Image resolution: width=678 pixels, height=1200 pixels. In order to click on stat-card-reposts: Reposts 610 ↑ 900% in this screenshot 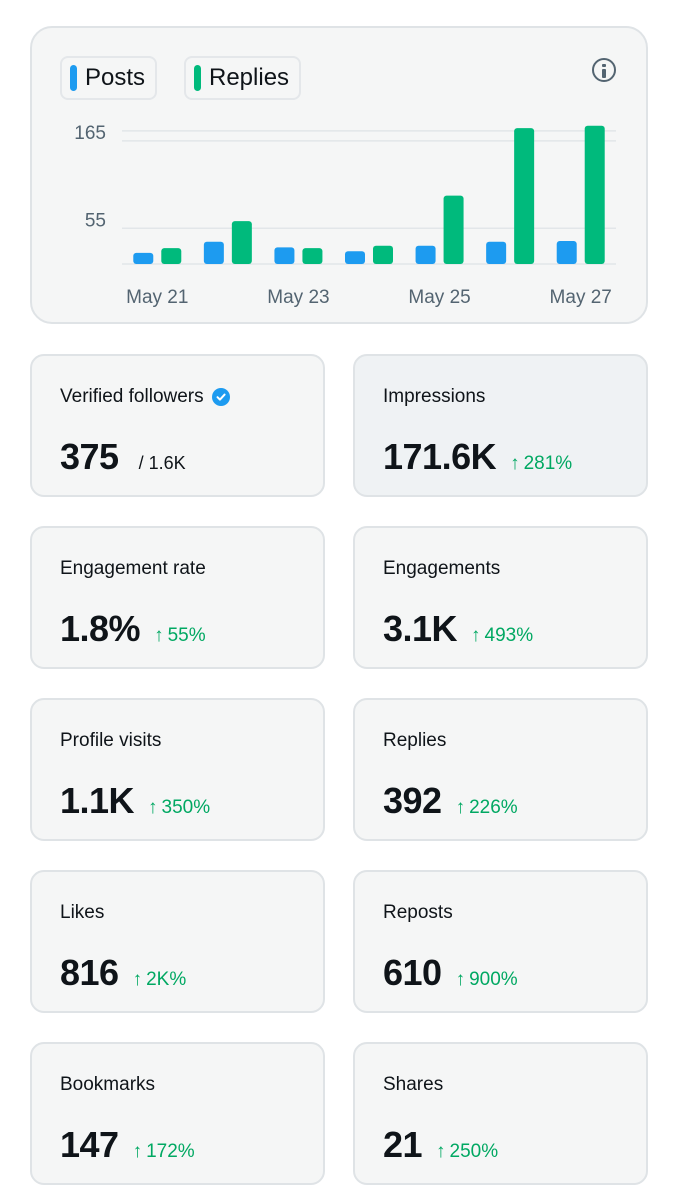, I will do `click(500, 941)`.